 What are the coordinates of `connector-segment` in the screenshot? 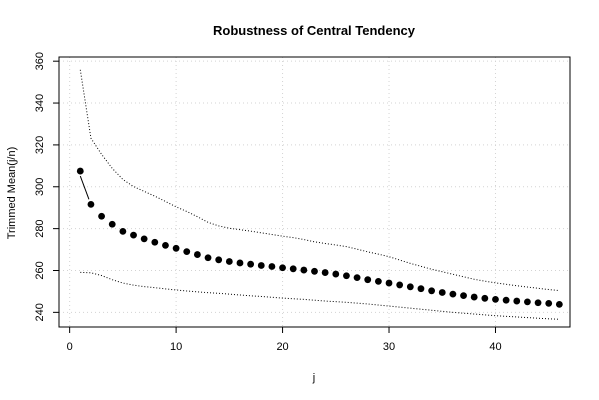 It's located at (84, 187).